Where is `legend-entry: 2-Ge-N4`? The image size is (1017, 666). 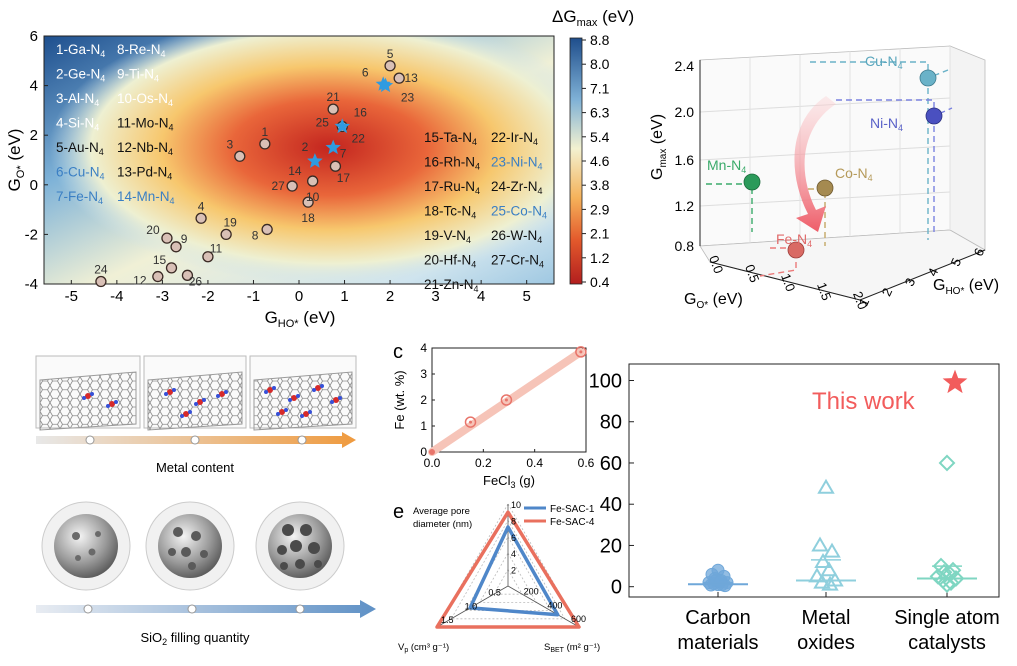
legend-entry: 2-Ge-N4 is located at coordinates (80, 75).